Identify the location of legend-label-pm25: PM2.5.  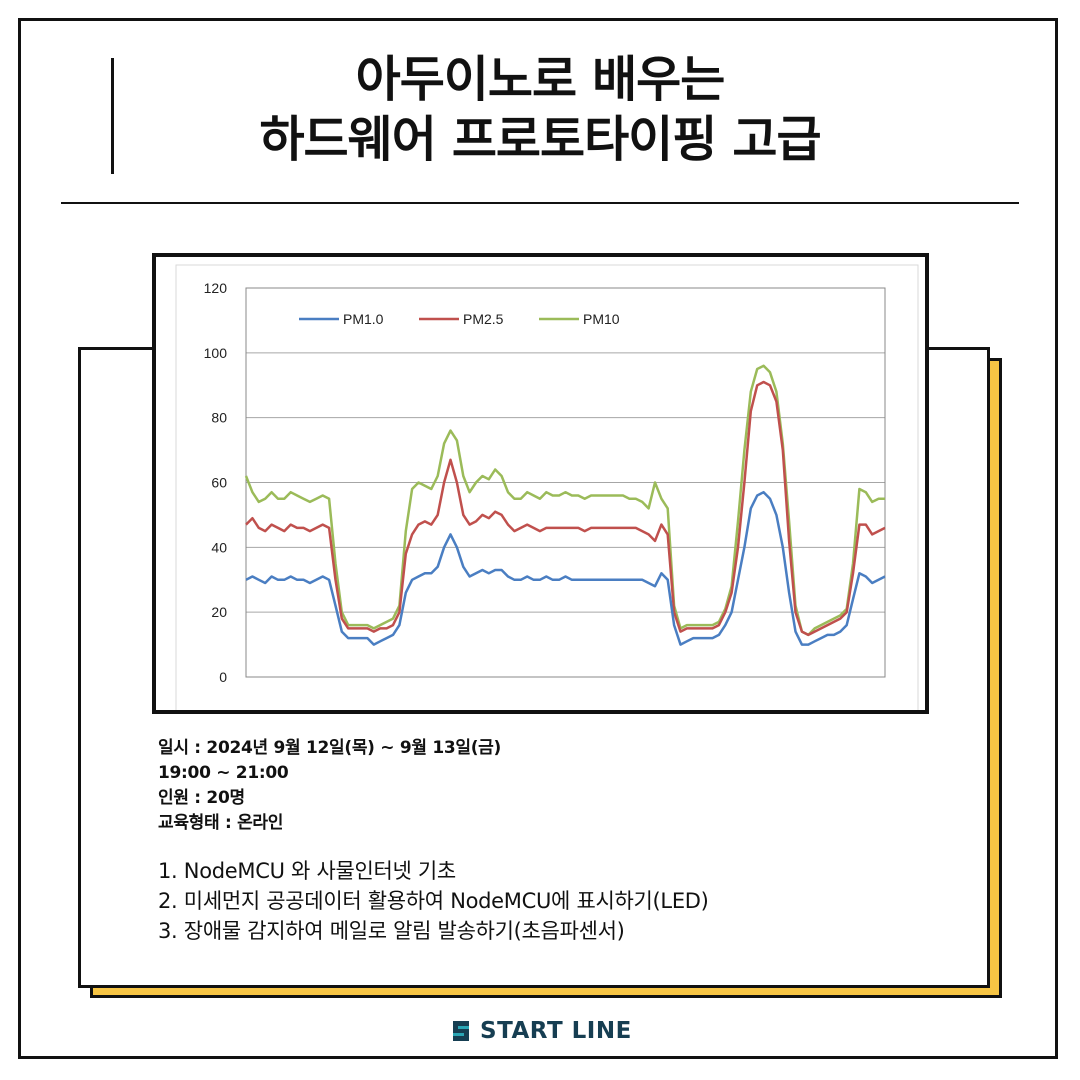
(483, 319).